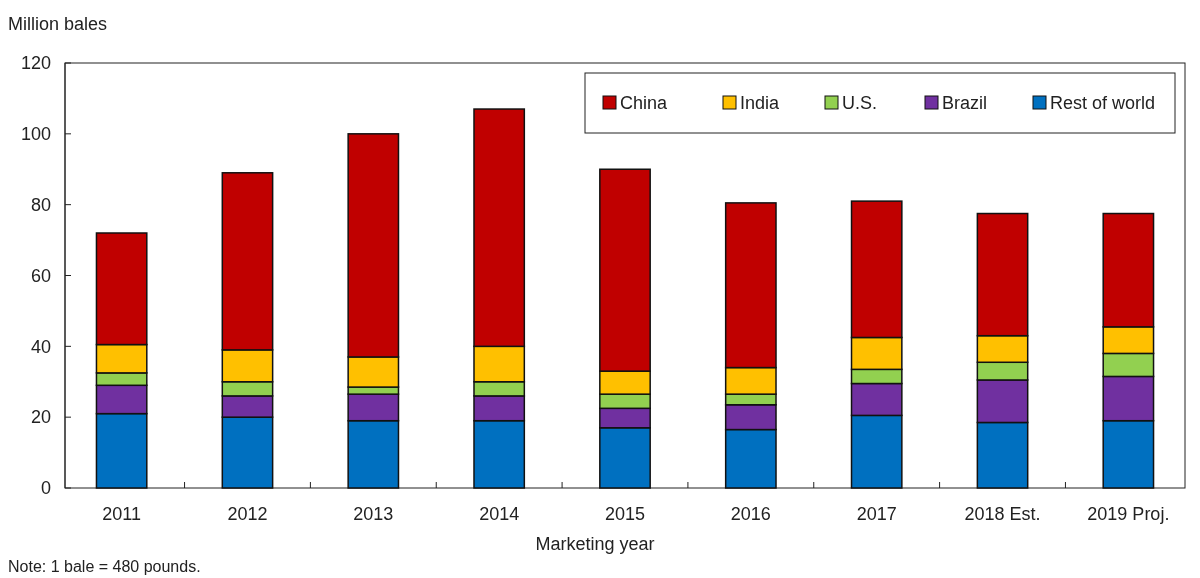 Image resolution: width=1200 pixels, height=578 pixels. Describe the element at coordinates (965, 103) in the screenshot. I see `legend-label: Brazil` at that location.